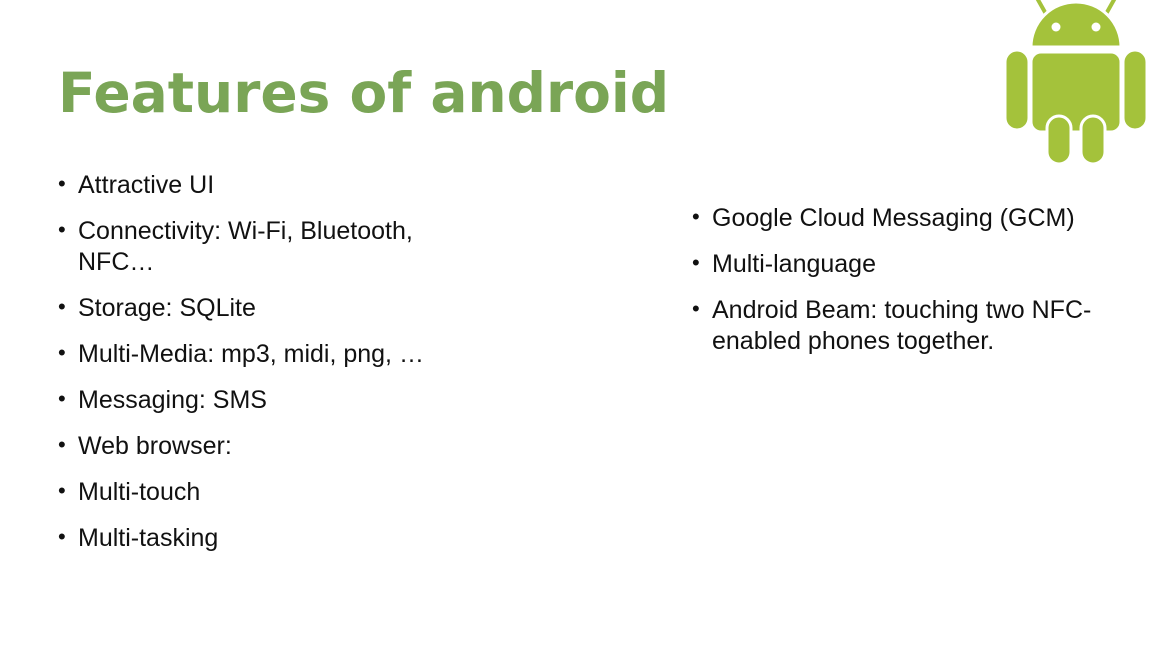 This screenshot has height=646, width=1162. What do you see at coordinates (1076, 82) in the screenshot?
I see `android-robot-icon` at bounding box center [1076, 82].